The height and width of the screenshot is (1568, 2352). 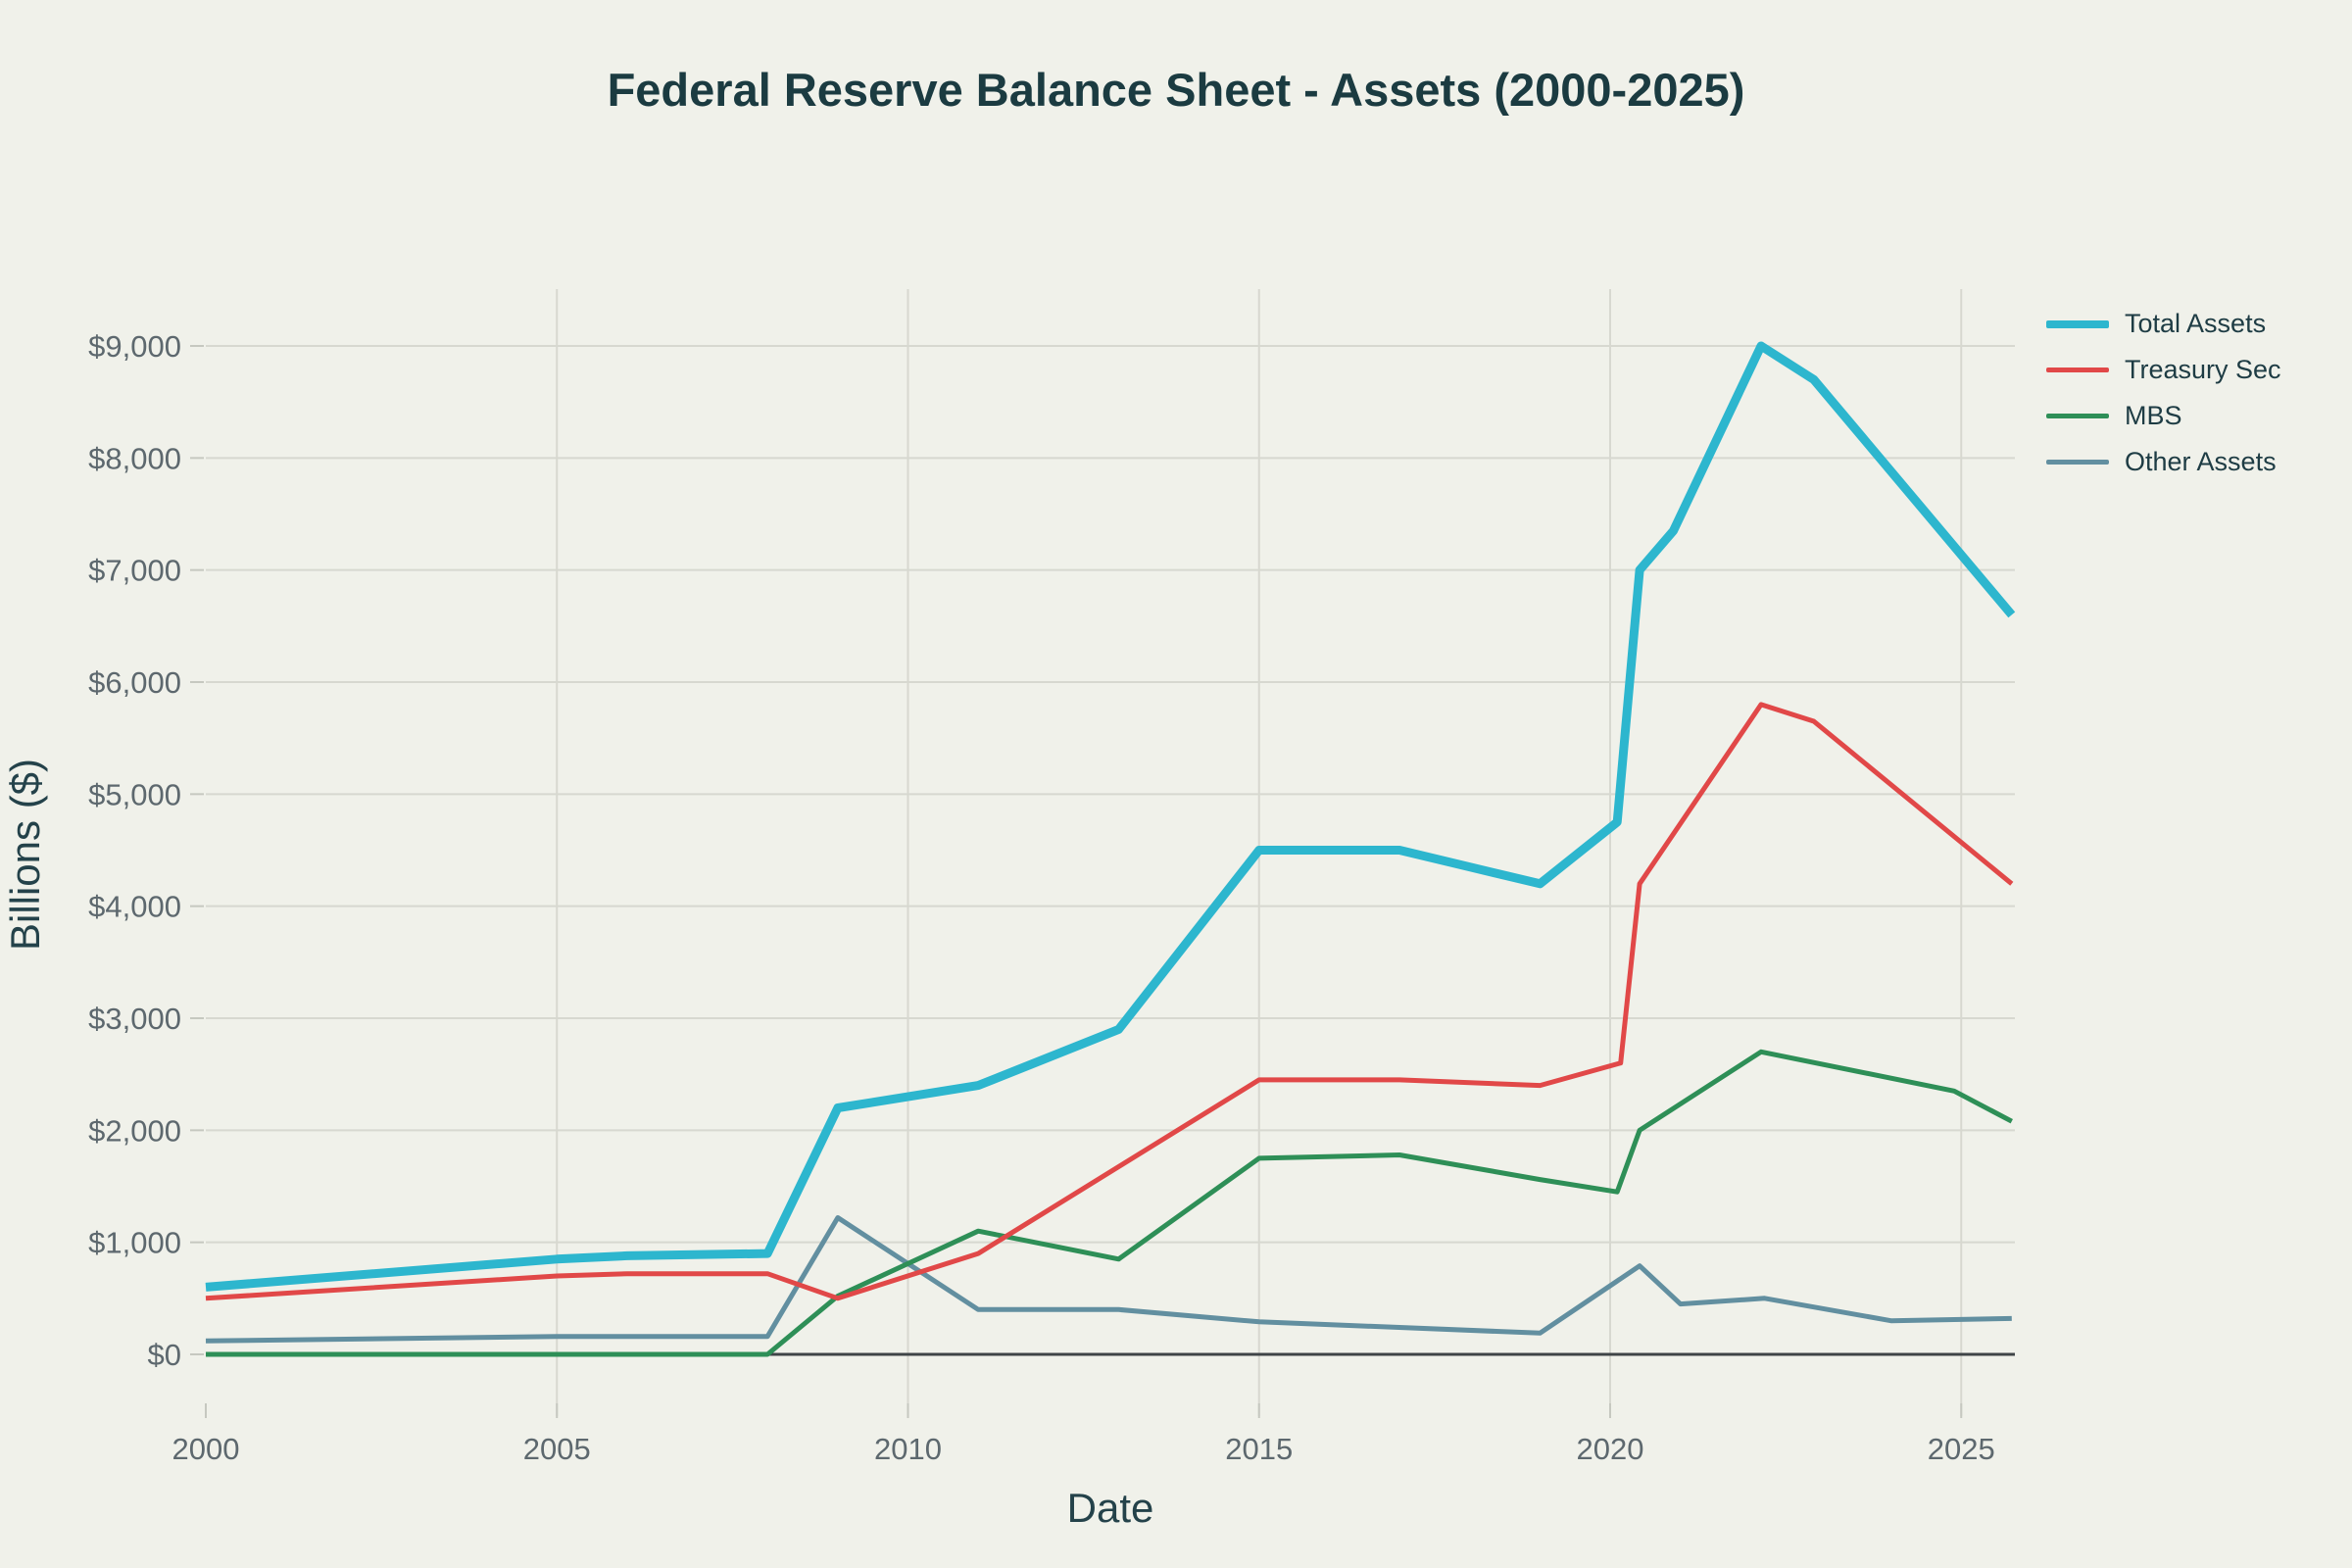 I want to click on legend-item-mbs: MBS, so click(x=2163, y=416).